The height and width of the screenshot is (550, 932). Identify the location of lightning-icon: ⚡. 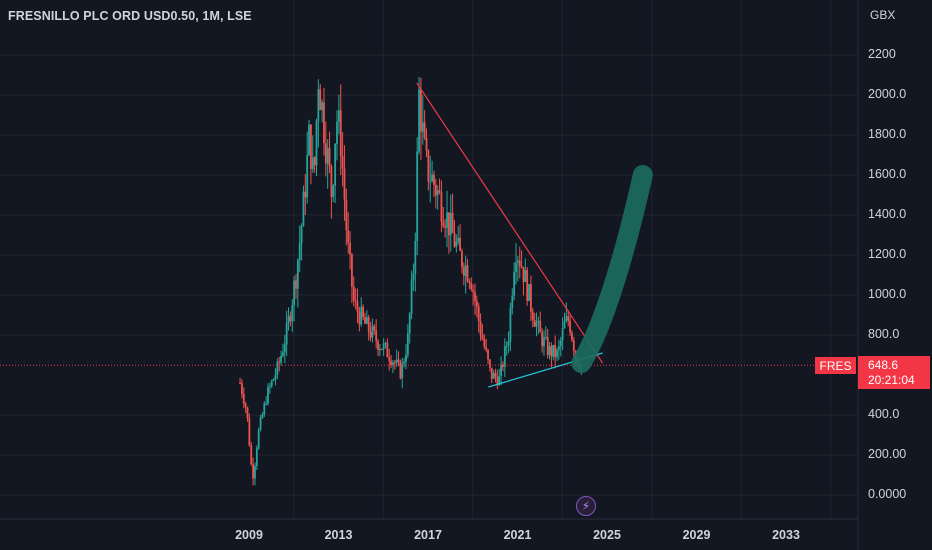
(586, 506).